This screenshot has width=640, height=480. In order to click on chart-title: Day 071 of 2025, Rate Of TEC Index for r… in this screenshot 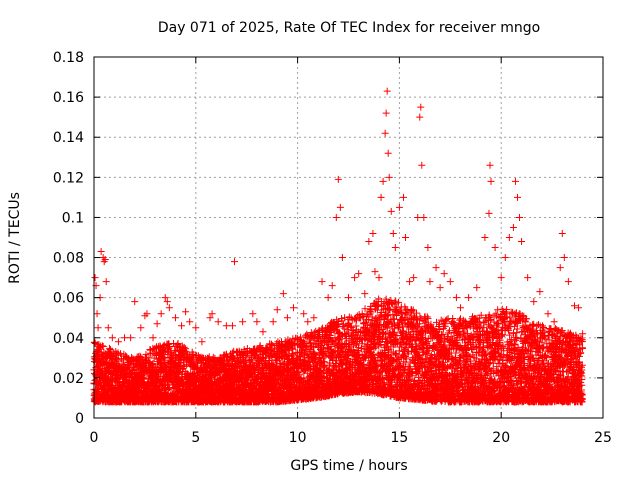, I will do `click(349, 28)`.